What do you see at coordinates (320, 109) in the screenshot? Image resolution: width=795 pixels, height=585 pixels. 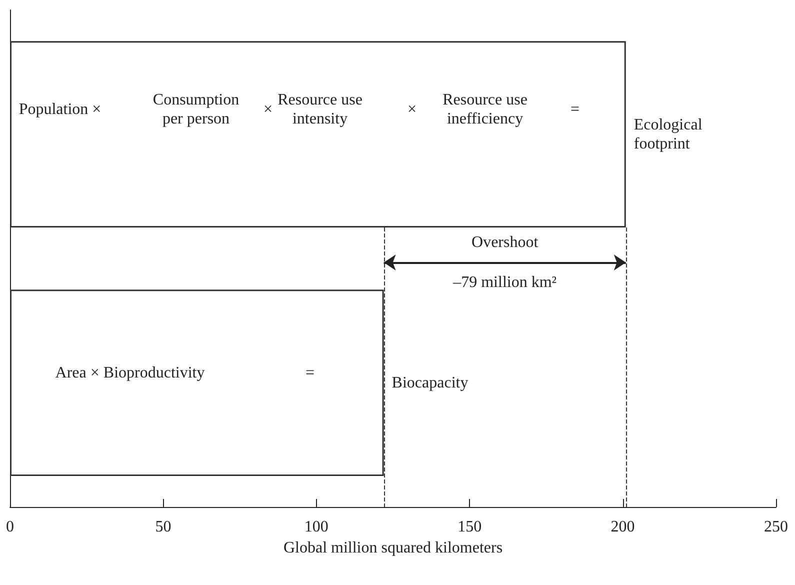 I see `annotation: Resource use intensity` at bounding box center [320, 109].